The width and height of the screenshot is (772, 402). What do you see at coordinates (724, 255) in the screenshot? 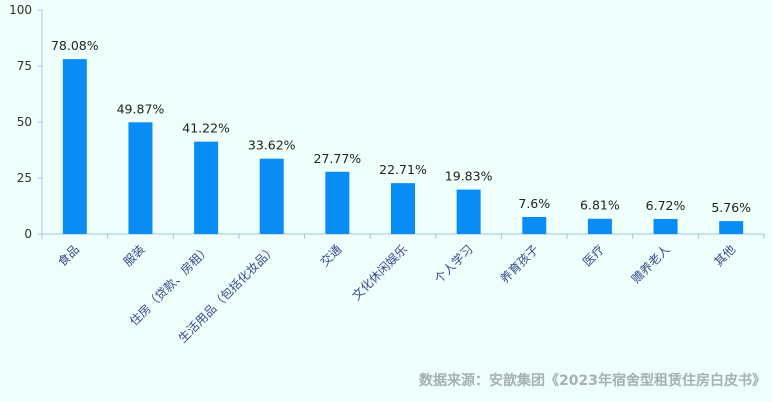
I see `x-tick-label: 其他` at bounding box center [724, 255].